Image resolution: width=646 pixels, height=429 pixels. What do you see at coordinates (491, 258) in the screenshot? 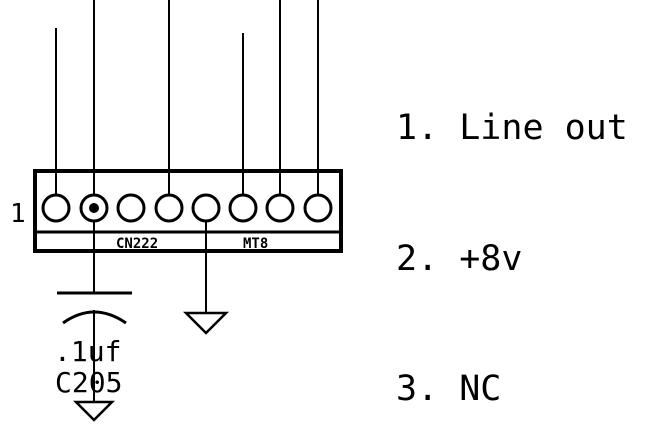
I see `pin-name: +8v` at bounding box center [491, 258].